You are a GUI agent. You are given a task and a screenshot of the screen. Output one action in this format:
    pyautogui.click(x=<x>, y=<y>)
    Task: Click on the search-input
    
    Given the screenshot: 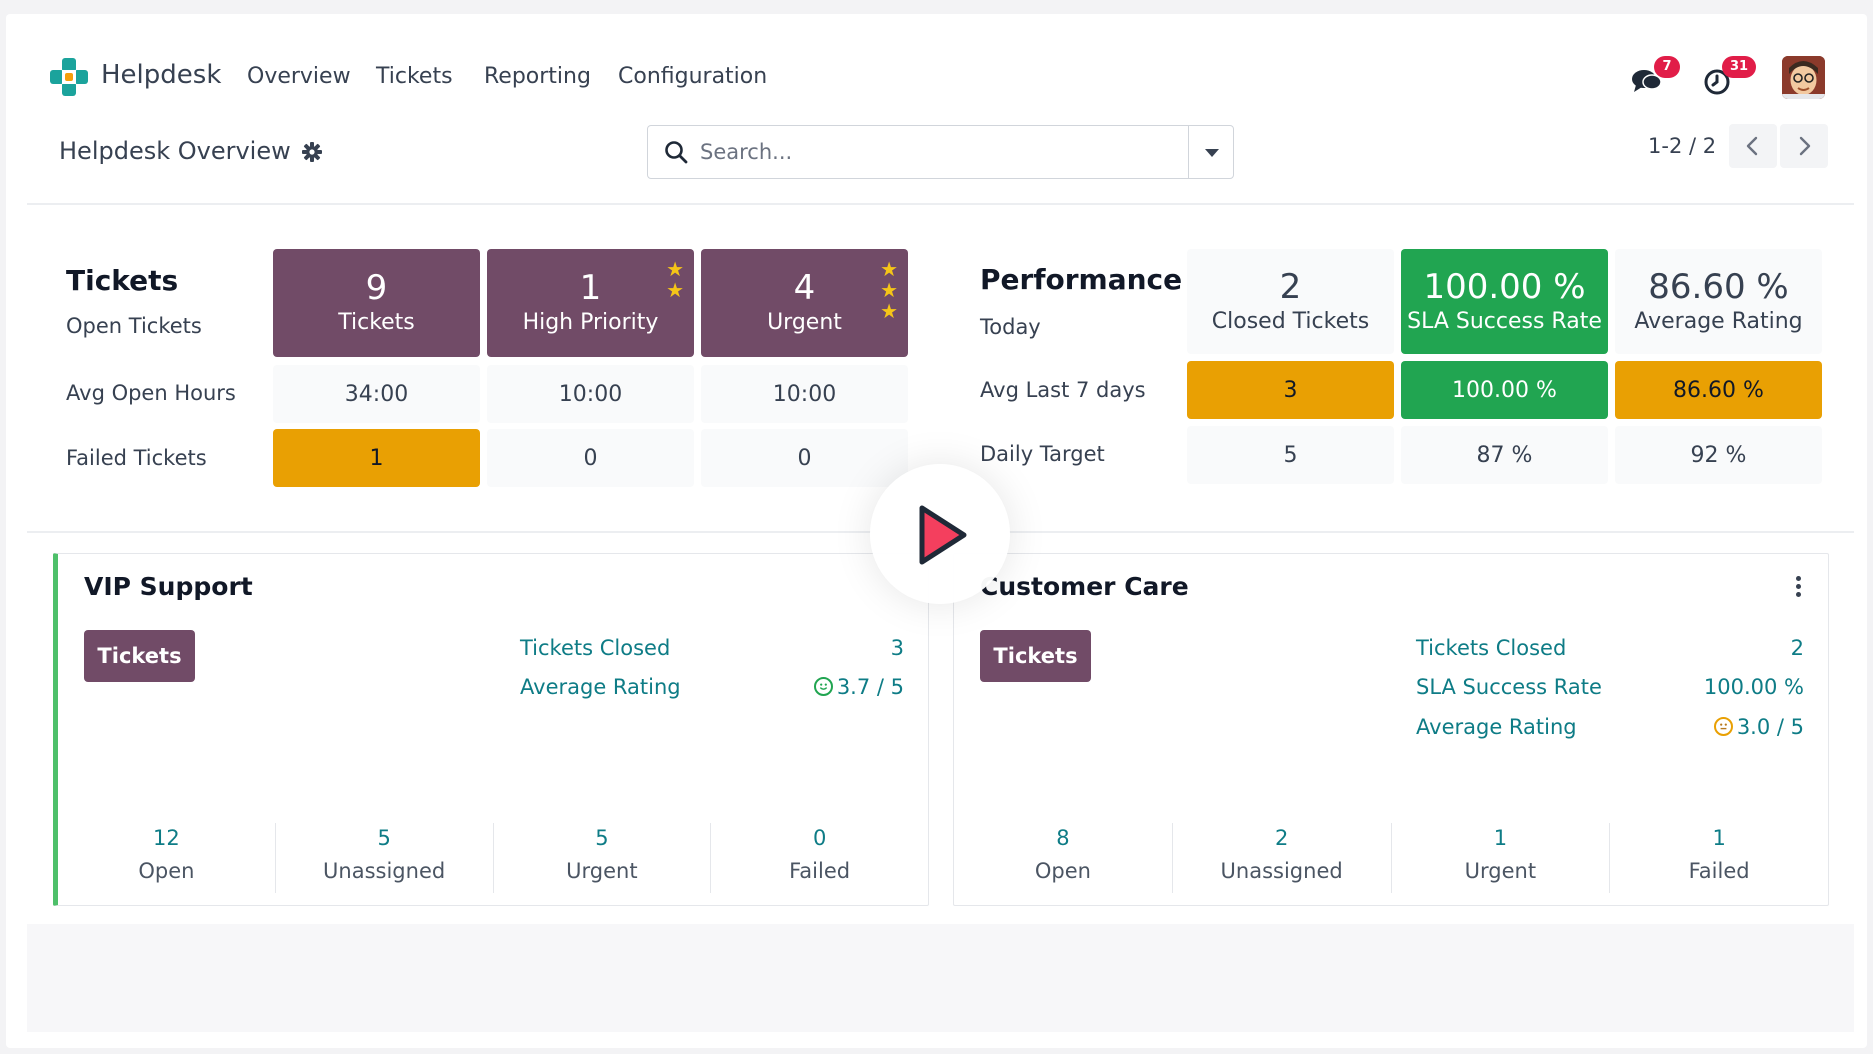 What is the action you would take?
    pyautogui.click(x=935, y=152)
    